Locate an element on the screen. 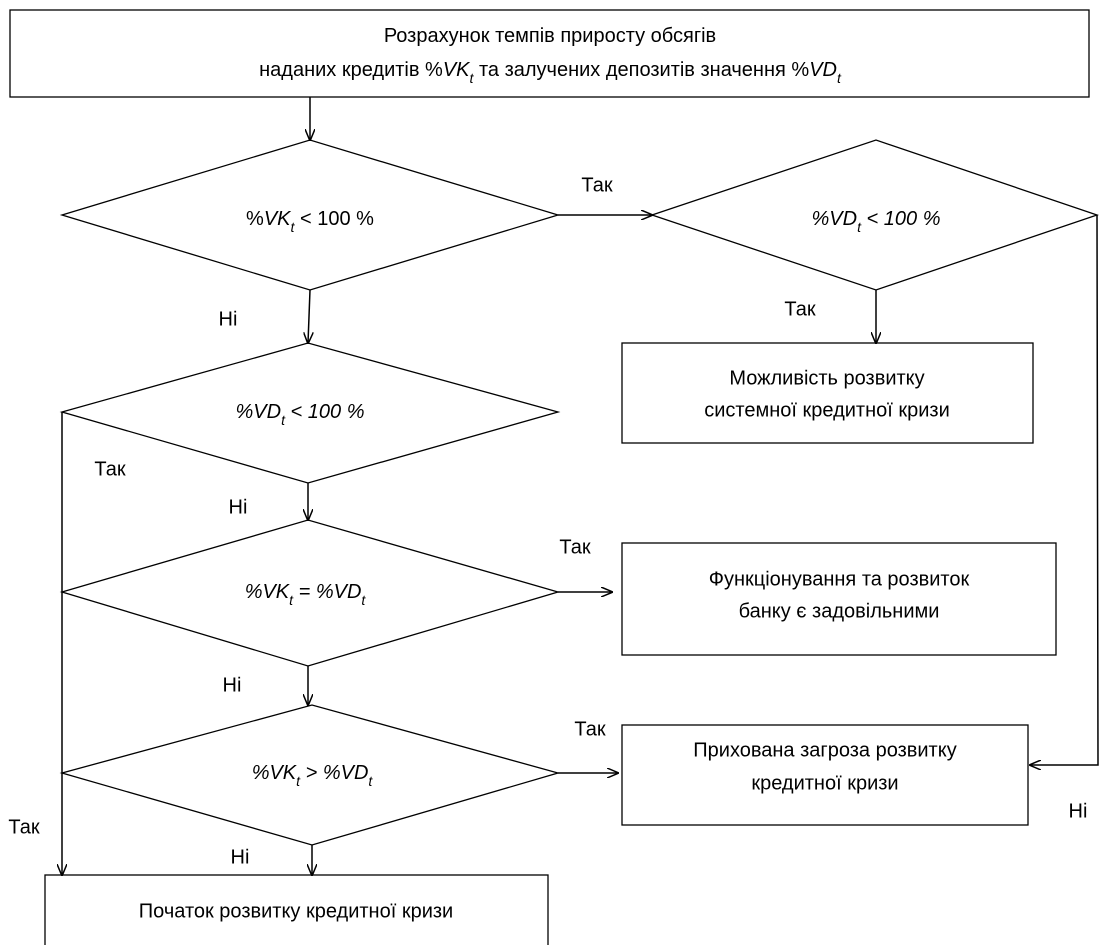 The width and height of the screenshot is (1099, 945). decision is located at coordinates (310, 413).